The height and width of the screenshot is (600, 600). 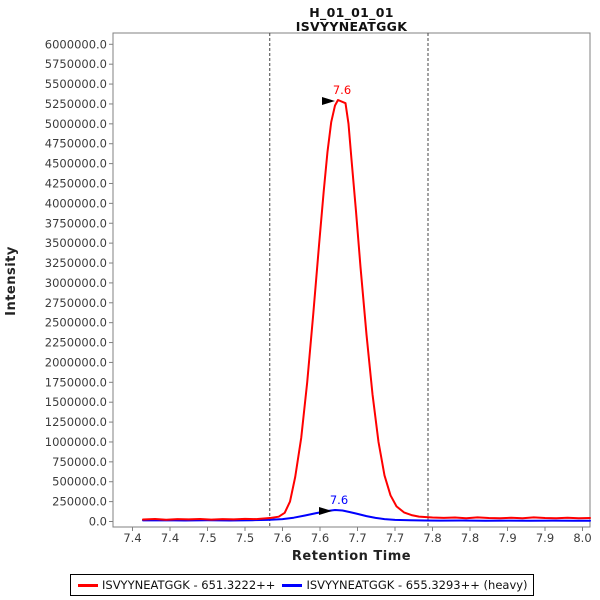 What do you see at coordinates (76, 303) in the screenshot?
I see `y-tick-label: 2750000.0` at bounding box center [76, 303].